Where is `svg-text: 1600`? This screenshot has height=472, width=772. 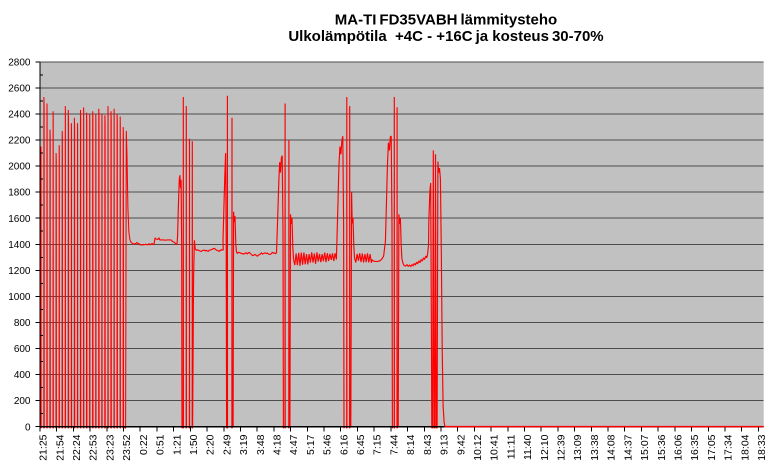 svg-text: 1600 is located at coordinates (19, 219).